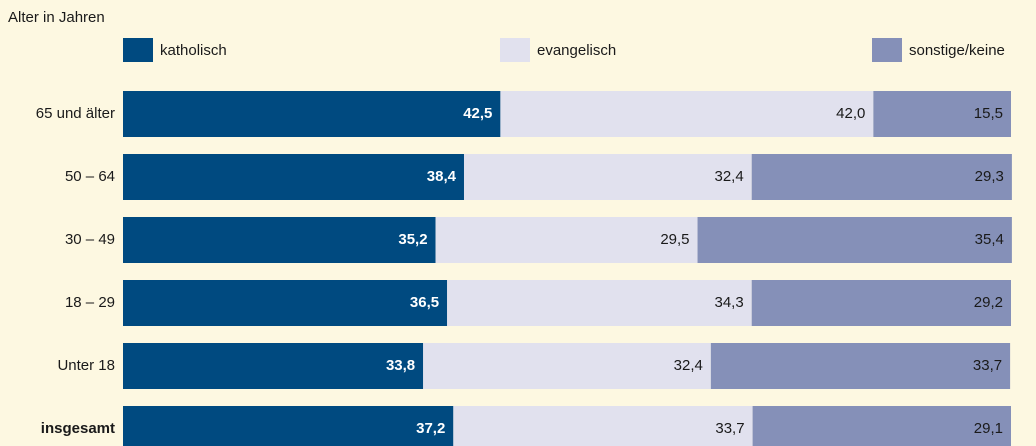 The width and height of the screenshot is (1036, 446). What do you see at coordinates (850, 113) in the screenshot?
I see `value-label: 42,0` at bounding box center [850, 113].